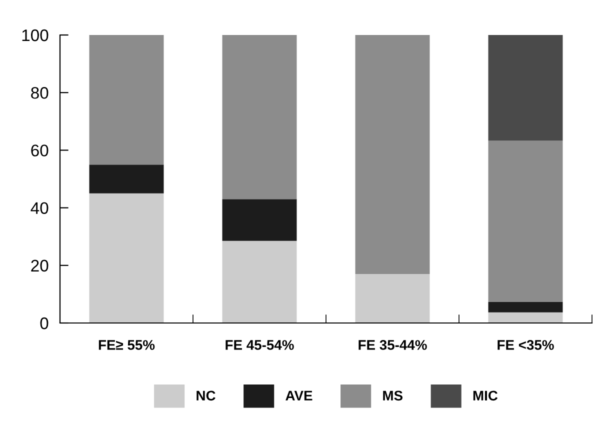 This screenshot has height=431, width=595. Describe the element at coordinates (392, 345) in the screenshot. I see `x-tick-label: FE 35-44%` at that location.